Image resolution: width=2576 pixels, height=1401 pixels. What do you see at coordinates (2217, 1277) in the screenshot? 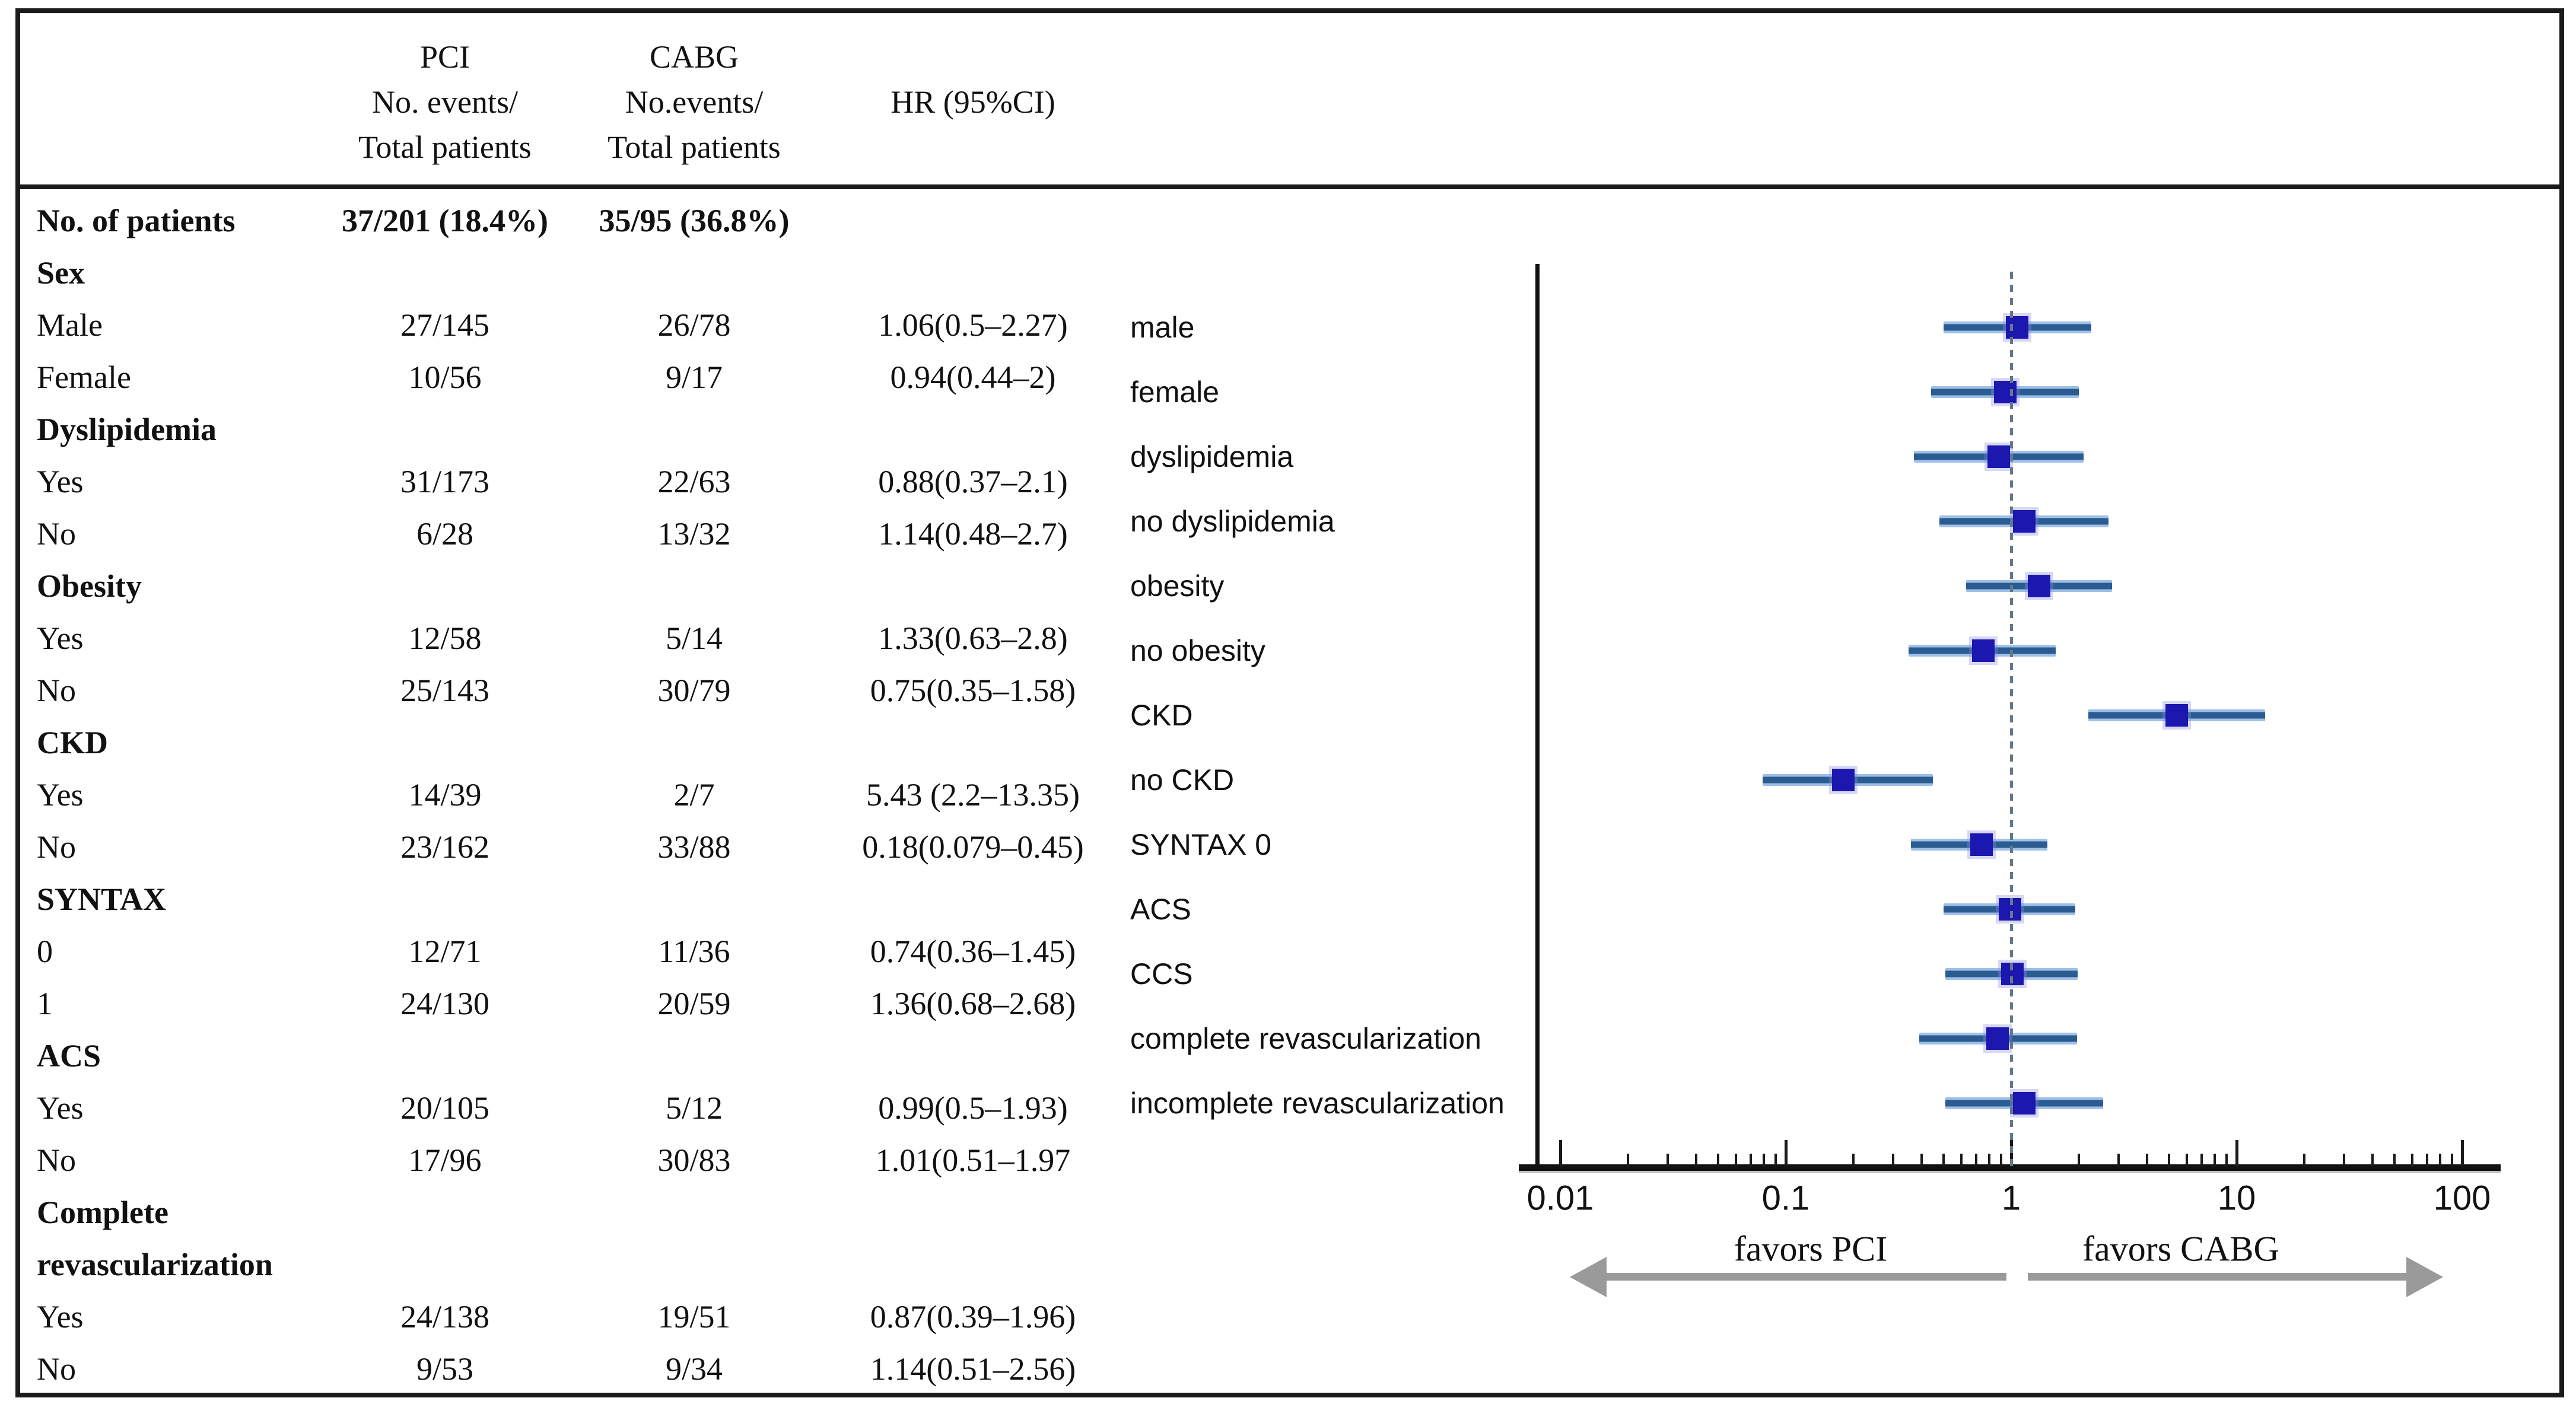
I see `favors-cabg-arrow-line` at bounding box center [2217, 1277].